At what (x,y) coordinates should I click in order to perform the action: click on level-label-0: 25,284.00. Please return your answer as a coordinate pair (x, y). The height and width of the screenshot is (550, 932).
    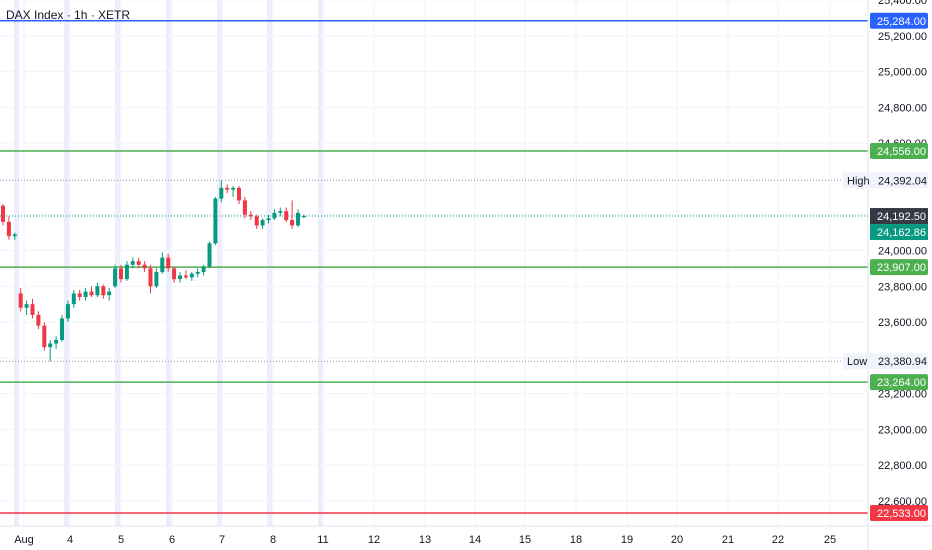
    Looking at the image, I should click on (901, 22).